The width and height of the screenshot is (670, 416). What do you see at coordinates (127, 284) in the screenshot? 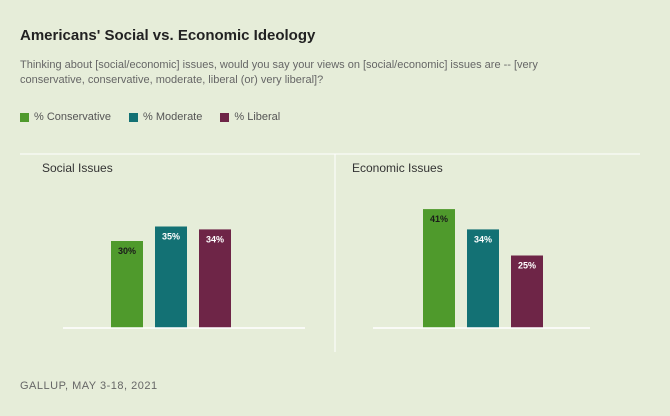
I see `bar-social-conservative` at bounding box center [127, 284].